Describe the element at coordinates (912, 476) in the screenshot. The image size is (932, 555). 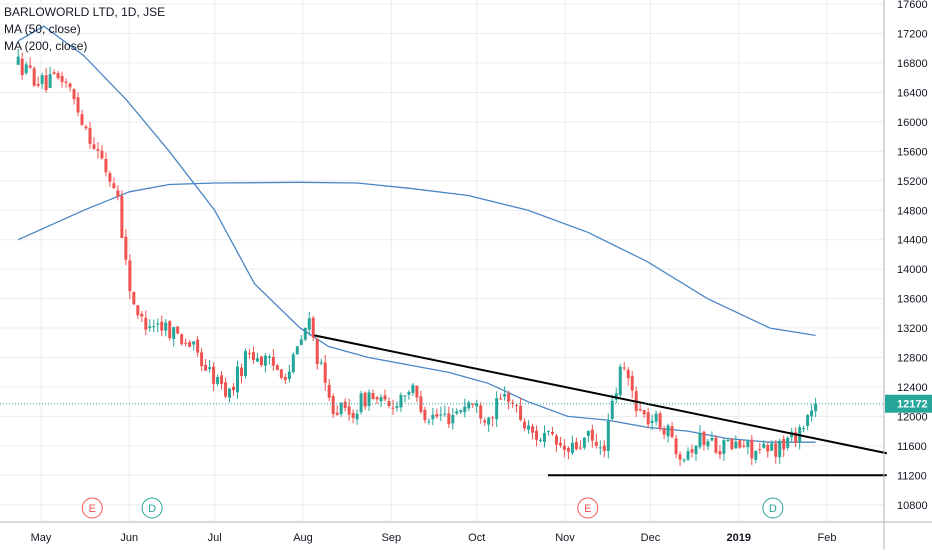
I see `y-tick-label: 11200` at that location.